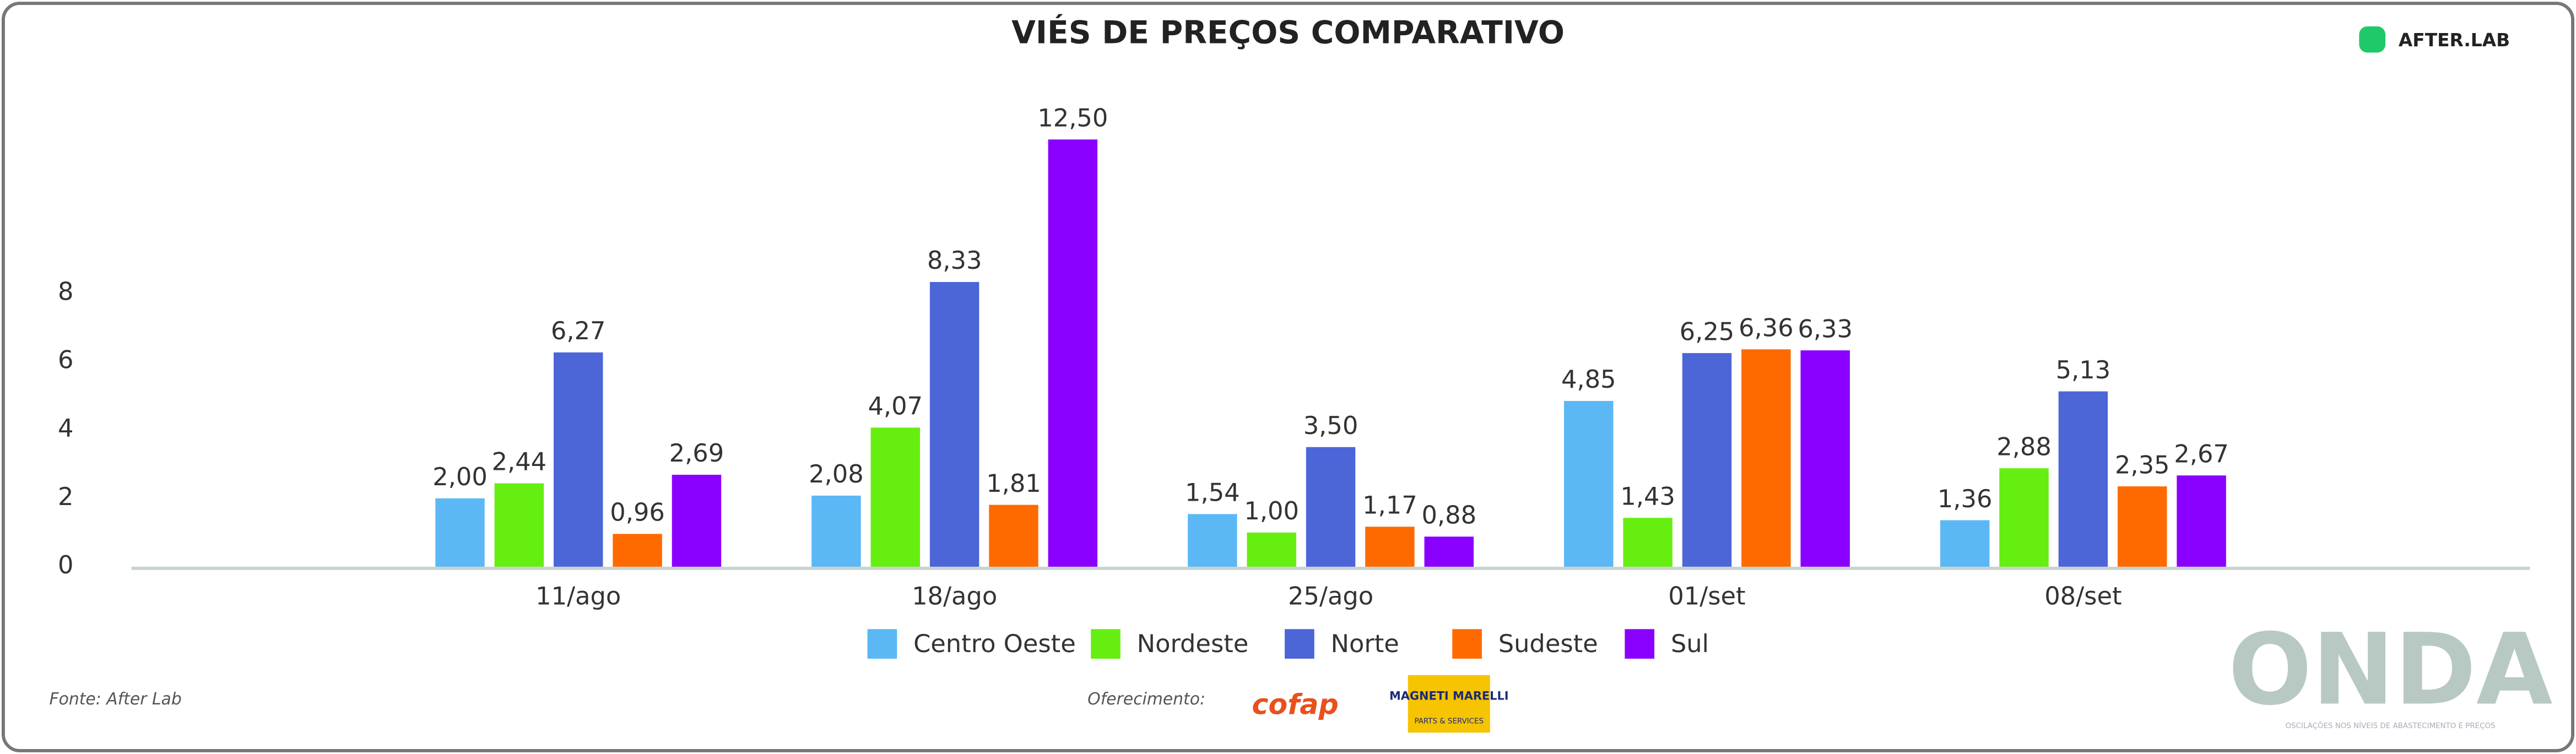 The width and height of the screenshot is (2576, 754). What do you see at coordinates (637, 512) in the screenshot?
I see `value-label: 0,96` at bounding box center [637, 512].